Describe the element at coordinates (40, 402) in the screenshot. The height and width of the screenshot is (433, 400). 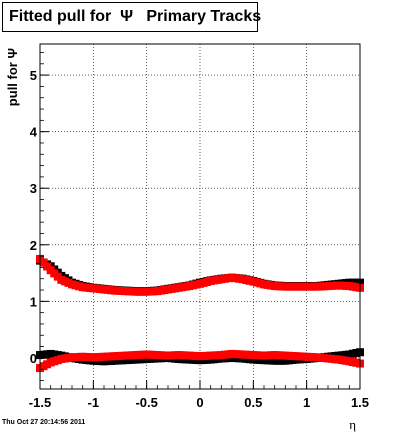
I see `x-tick-label: -1.5` at that location.